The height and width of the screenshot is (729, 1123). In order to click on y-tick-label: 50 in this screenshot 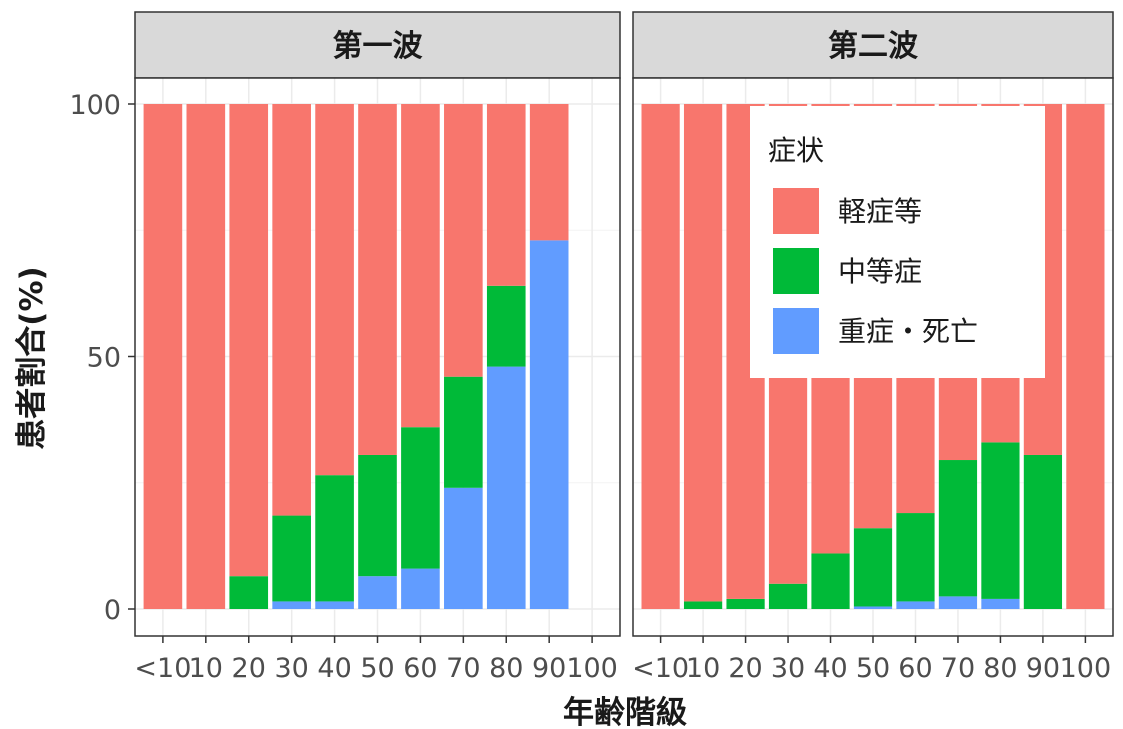, I will do `click(104, 358)`.